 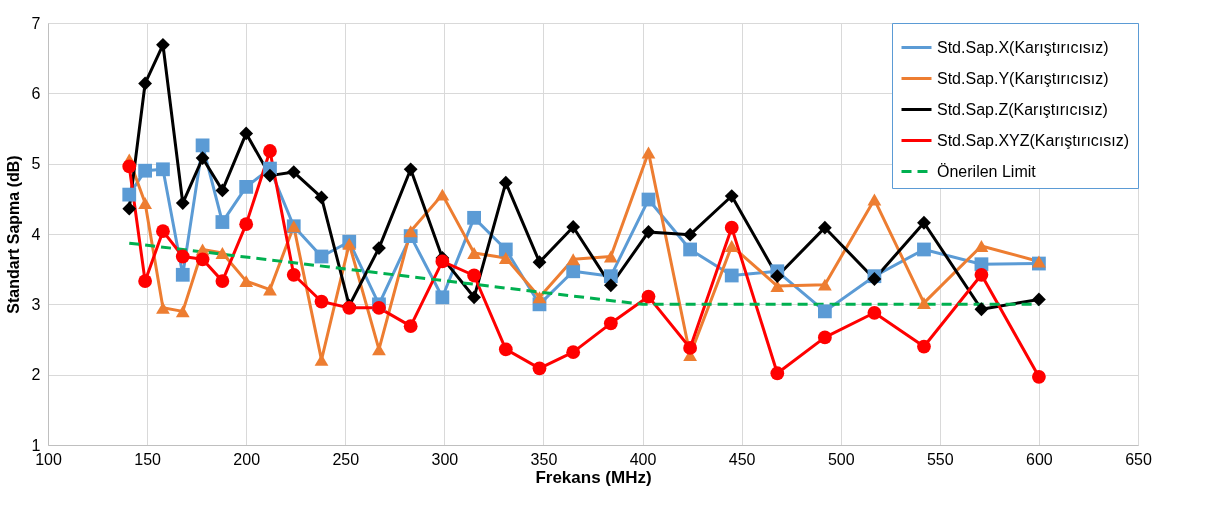 What do you see at coordinates (36, 164) in the screenshot?
I see `y-tick-label: 5` at bounding box center [36, 164].